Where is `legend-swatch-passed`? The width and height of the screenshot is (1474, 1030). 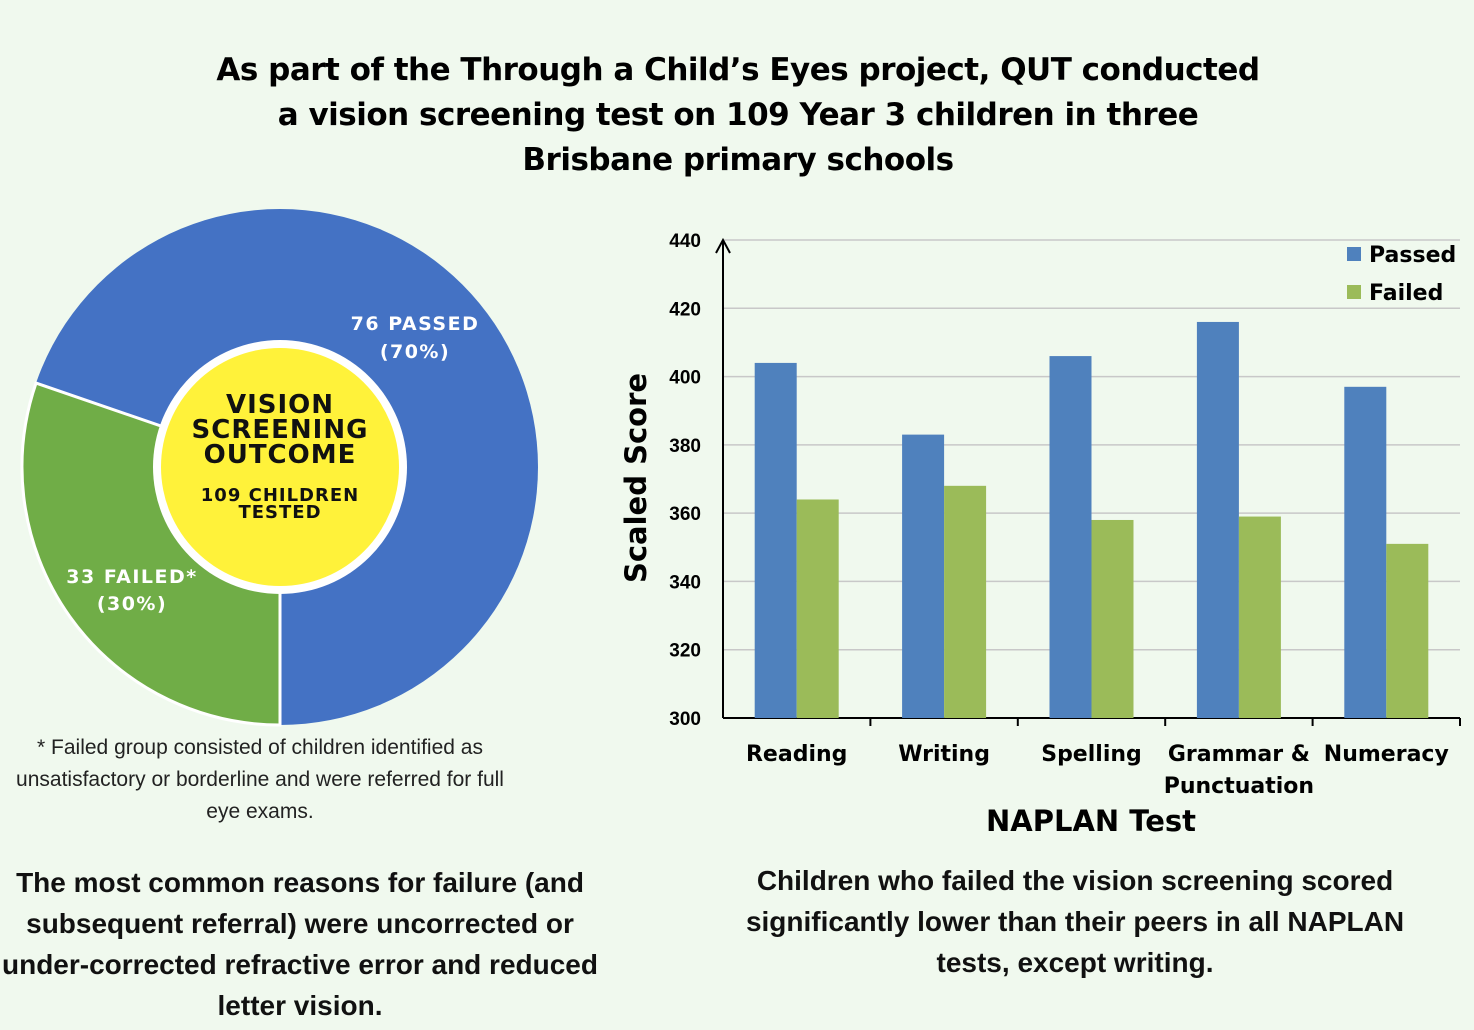 legend-swatch-passed is located at coordinates (1354, 254).